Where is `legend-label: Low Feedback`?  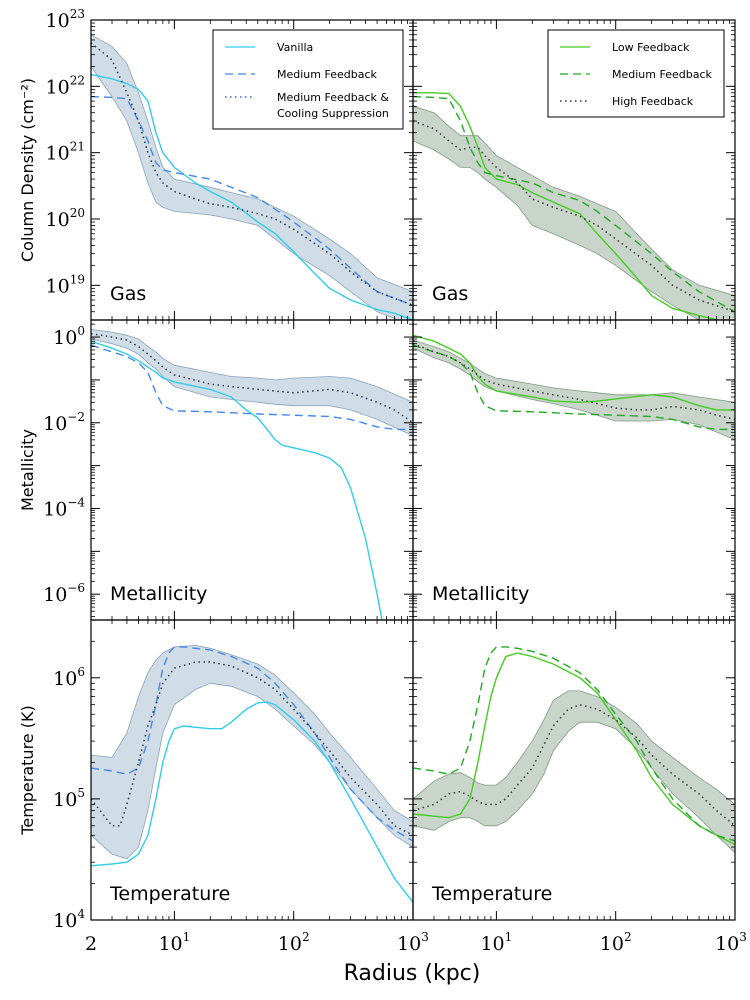 legend-label: Low Feedback is located at coordinates (651, 47).